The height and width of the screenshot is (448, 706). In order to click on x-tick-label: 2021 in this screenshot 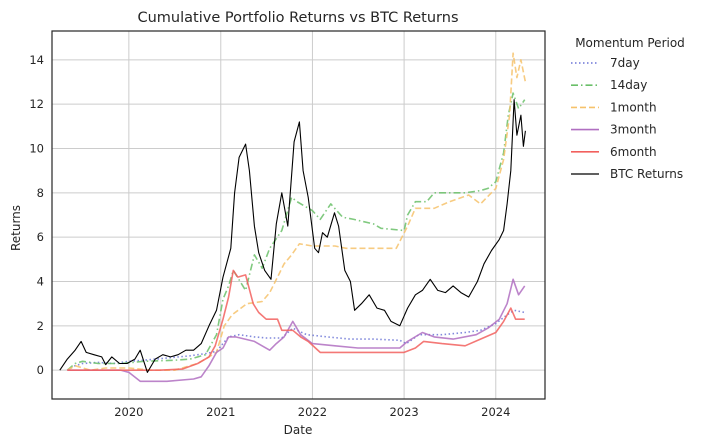, I will do `click(220, 412)`.